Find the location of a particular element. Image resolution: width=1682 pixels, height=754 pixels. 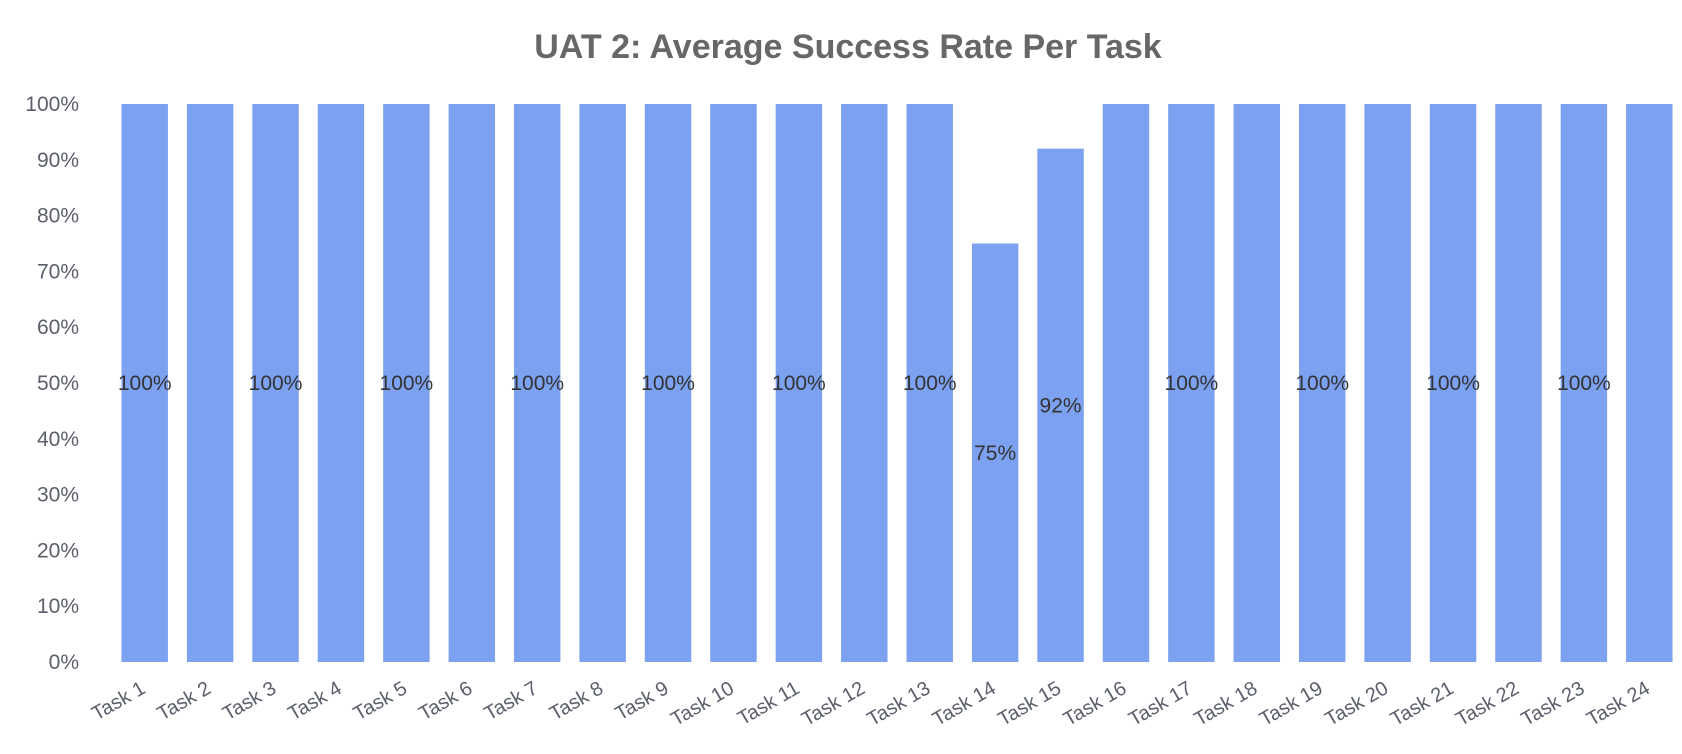

x-tick-label: Task 10 is located at coordinates (702, 704).